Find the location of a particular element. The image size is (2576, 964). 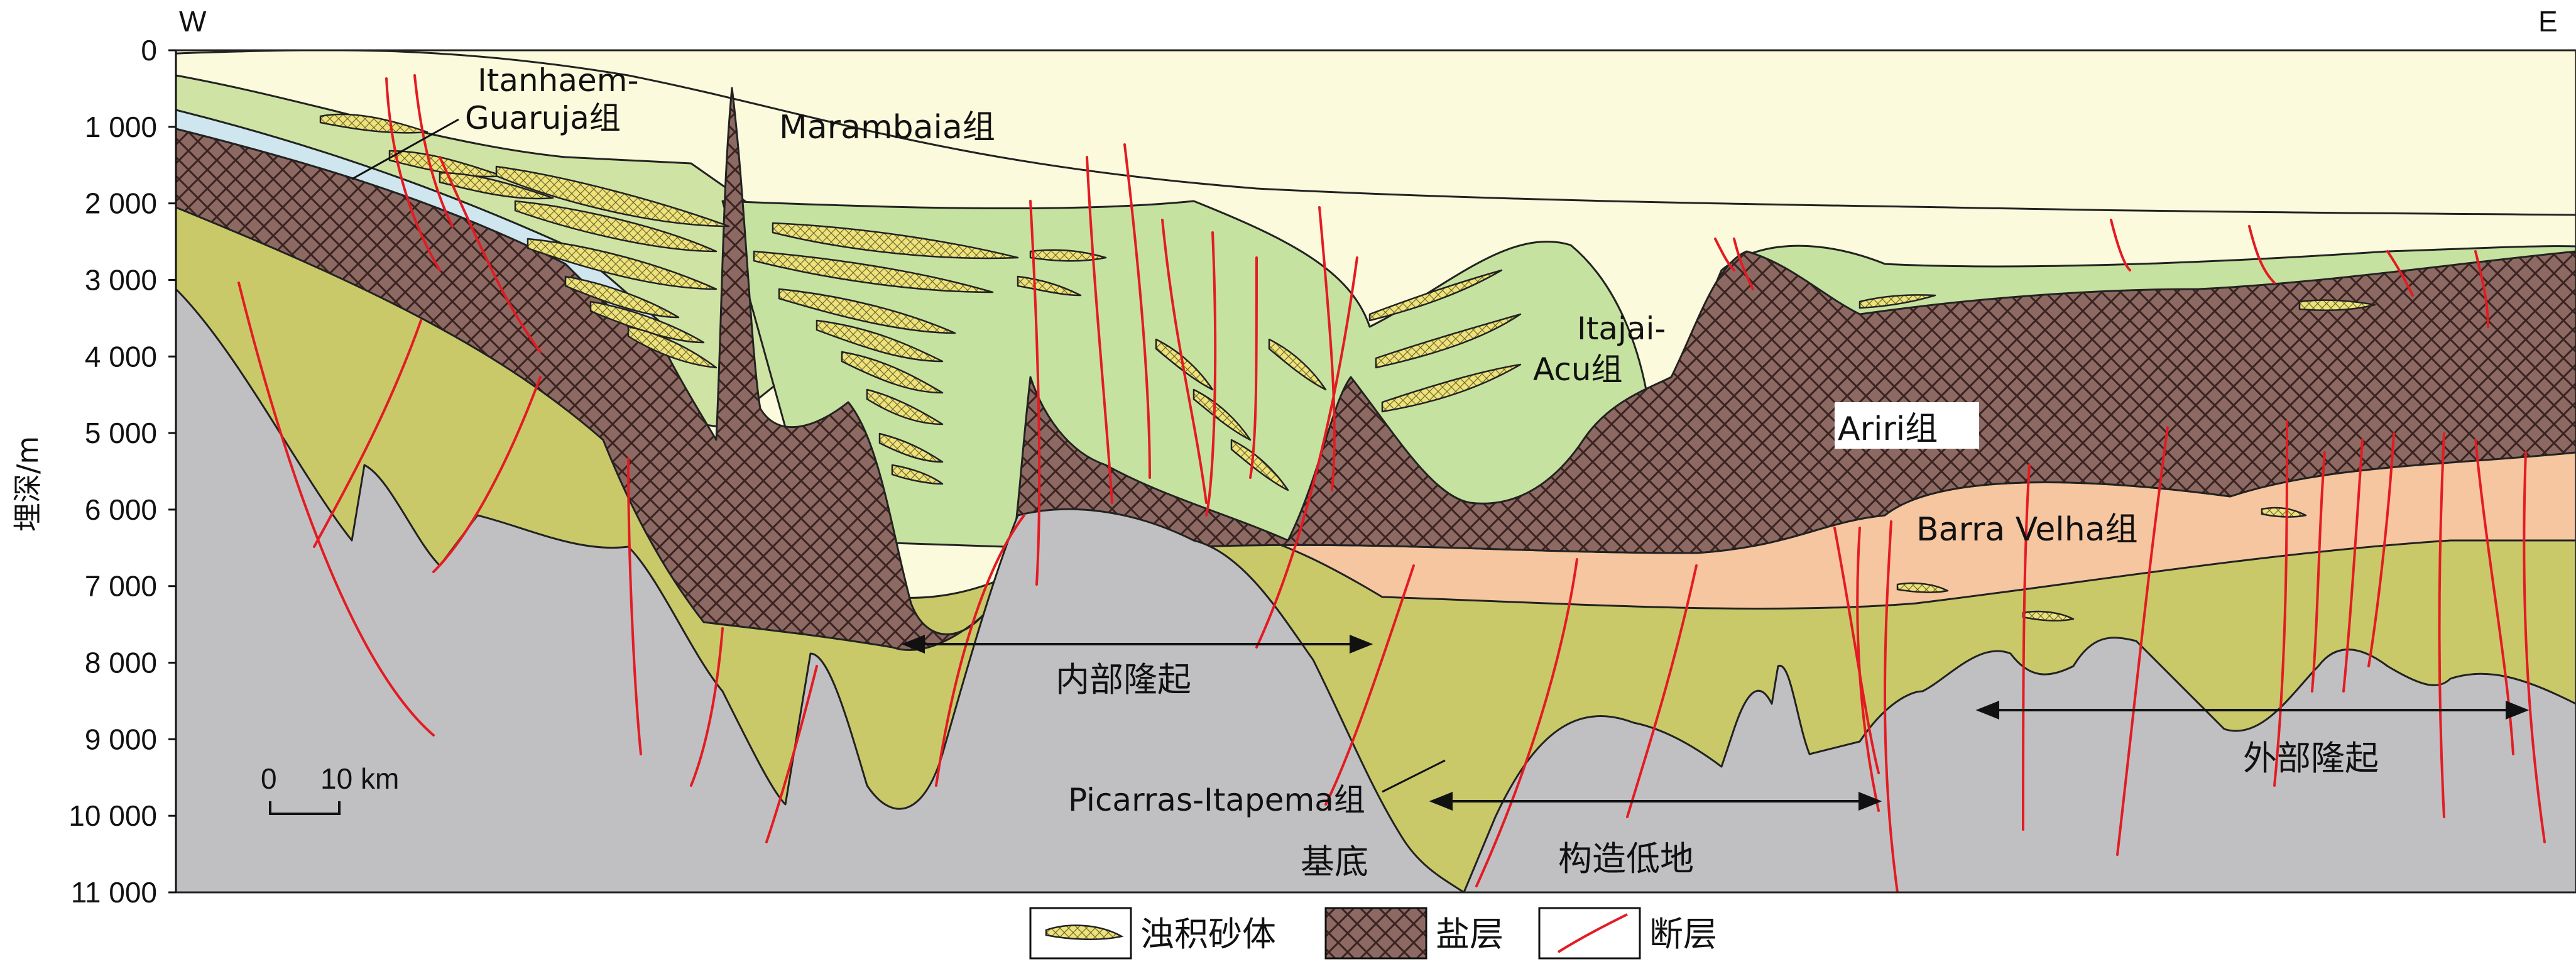

y-tick-label: 2 000 is located at coordinates (121, 203).